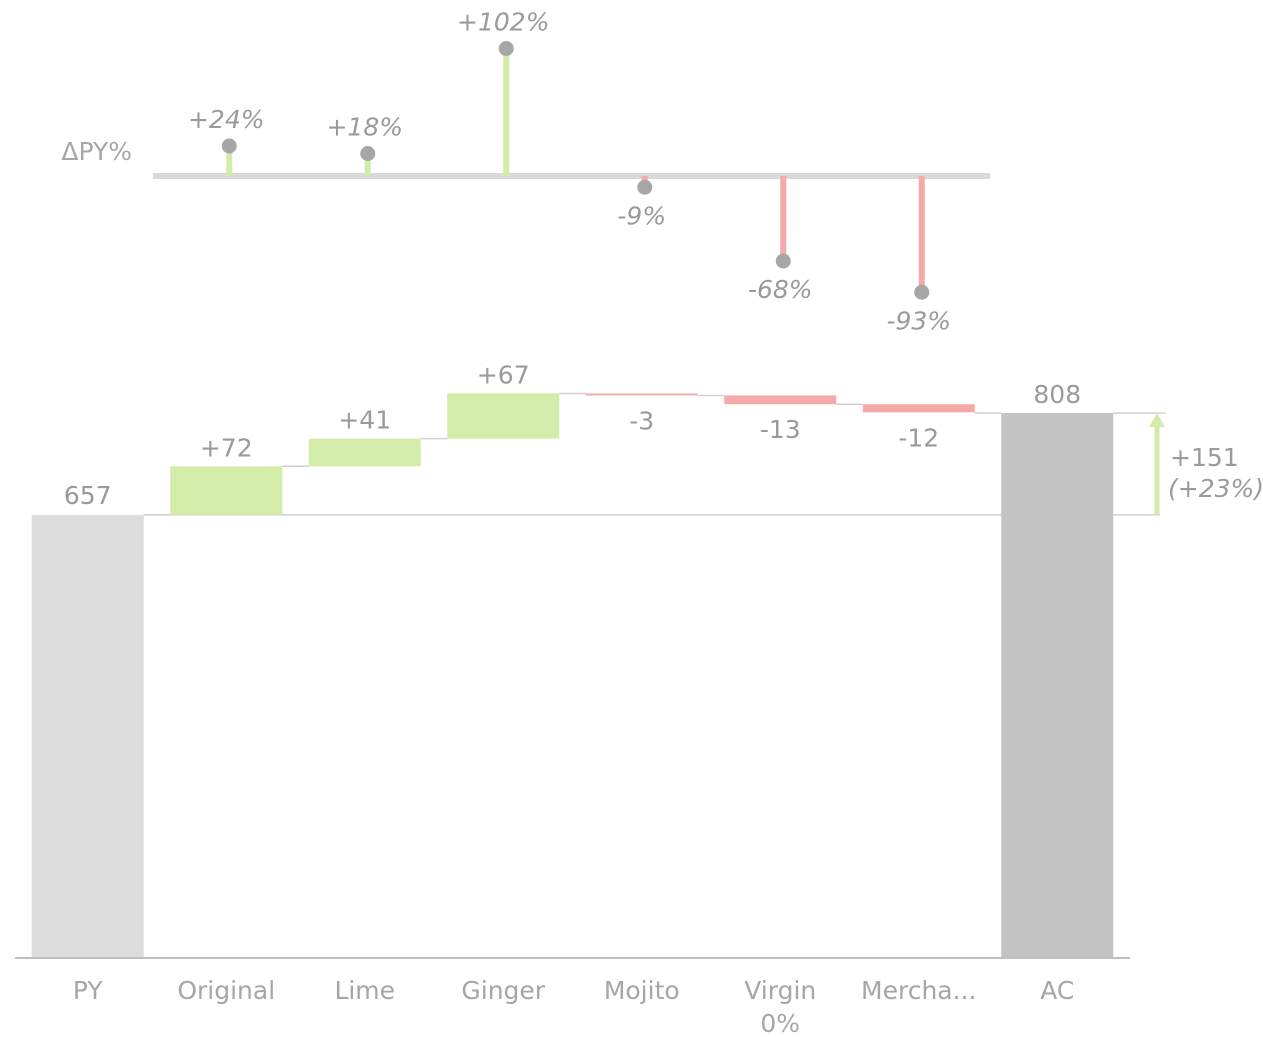 This screenshot has width=1263, height=1037. Describe the element at coordinates (1204, 457) in the screenshot. I see `difference-label: +151` at that location.